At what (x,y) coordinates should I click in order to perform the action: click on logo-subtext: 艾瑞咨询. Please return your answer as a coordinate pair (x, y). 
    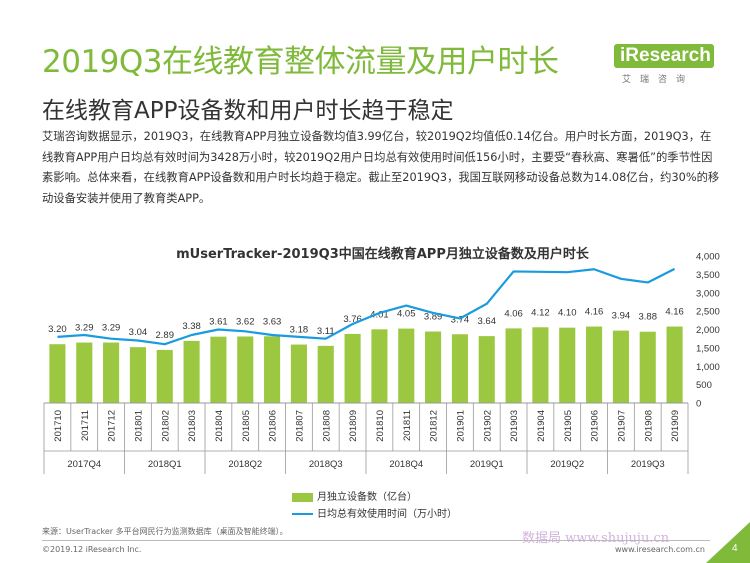
    Looking at the image, I should click on (658, 80).